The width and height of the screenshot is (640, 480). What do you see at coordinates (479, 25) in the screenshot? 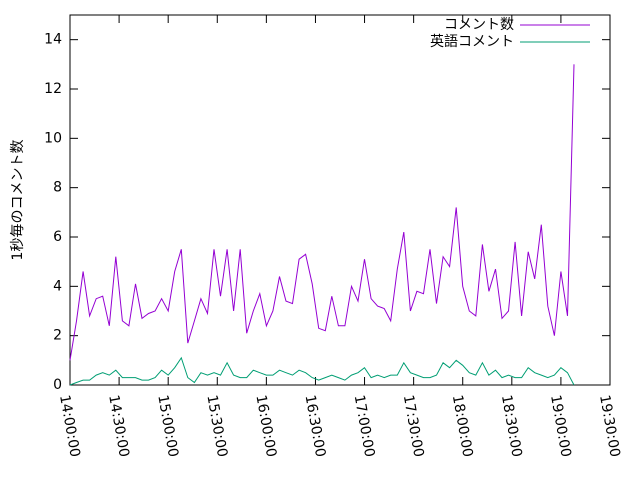
I see `legend-label: コメント数` at bounding box center [479, 25].